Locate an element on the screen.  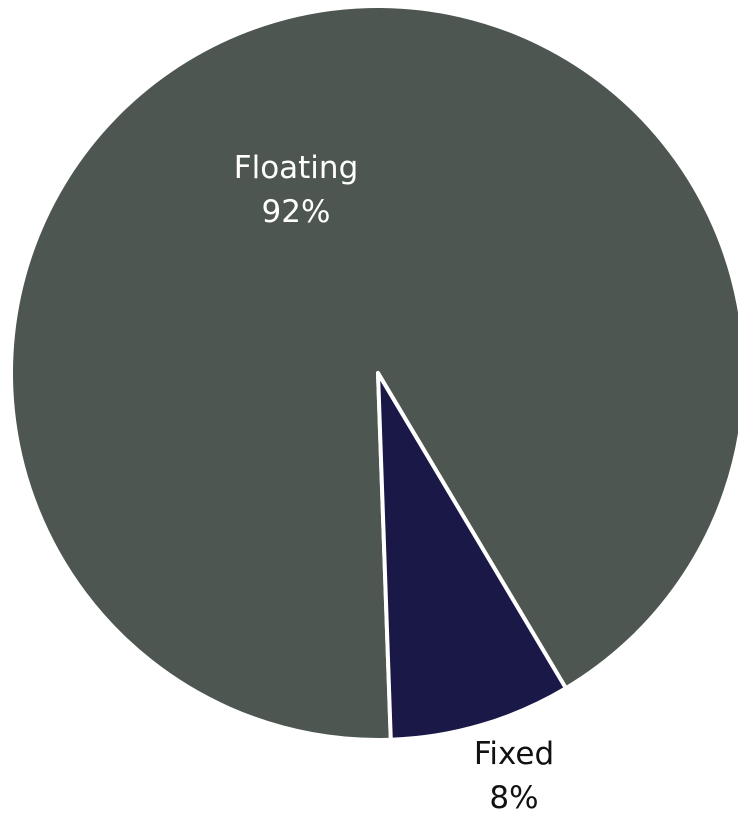
slice-label-fixed: Fixed is located at coordinates (514, 754).